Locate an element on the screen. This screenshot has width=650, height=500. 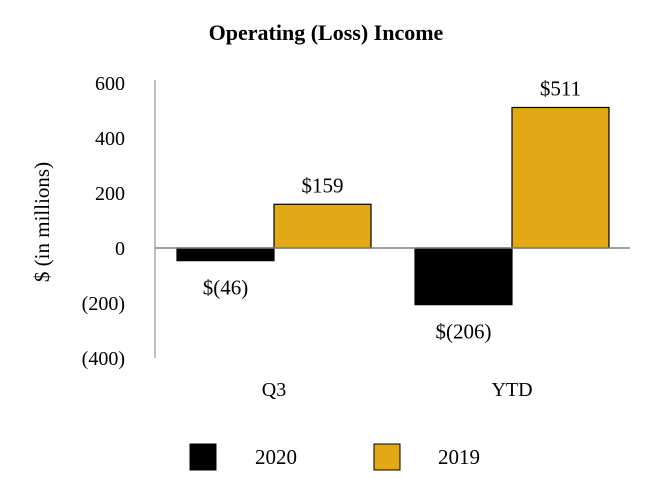
bar-2020-q3 is located at coordinates (225, 254).